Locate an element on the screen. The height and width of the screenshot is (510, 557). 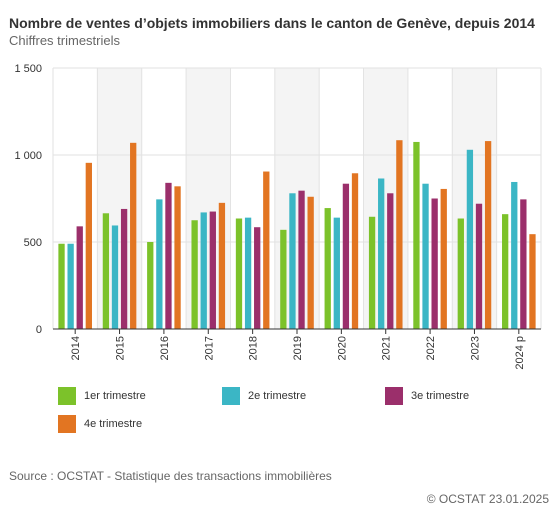
y-tick-label: 1 000 is located at coordinates (28, 156).